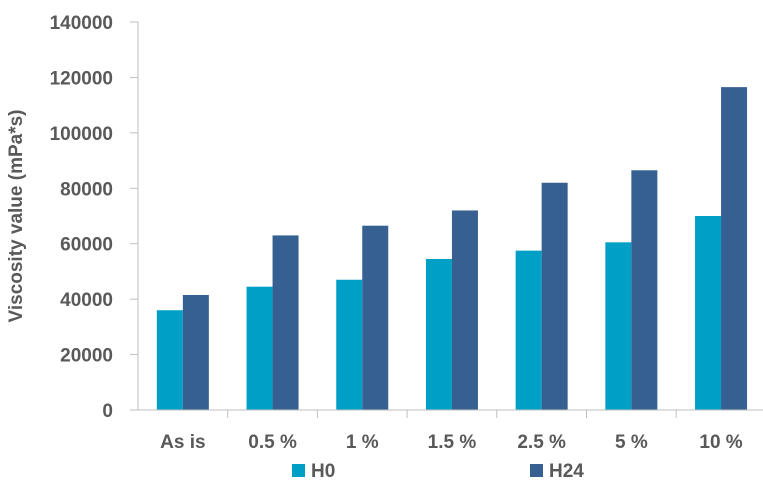 This screenshot has width=763, height=482. I want to click on y-tick-label: 60000, so click(86, 245).